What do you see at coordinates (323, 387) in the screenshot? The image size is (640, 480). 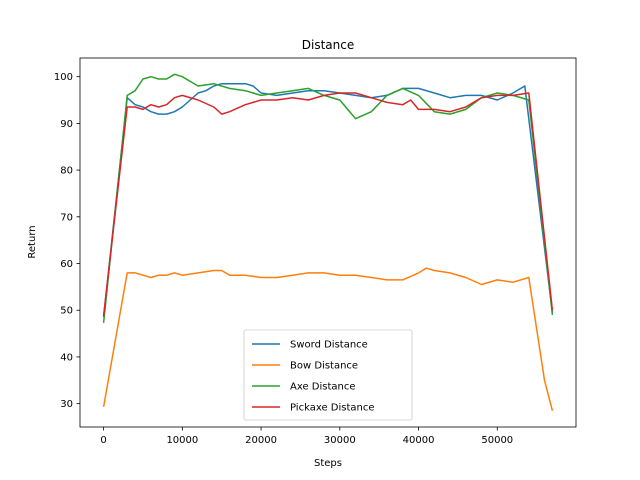 I see `legend-entry-label: Axe Distance` at bounding box center [323, 387].